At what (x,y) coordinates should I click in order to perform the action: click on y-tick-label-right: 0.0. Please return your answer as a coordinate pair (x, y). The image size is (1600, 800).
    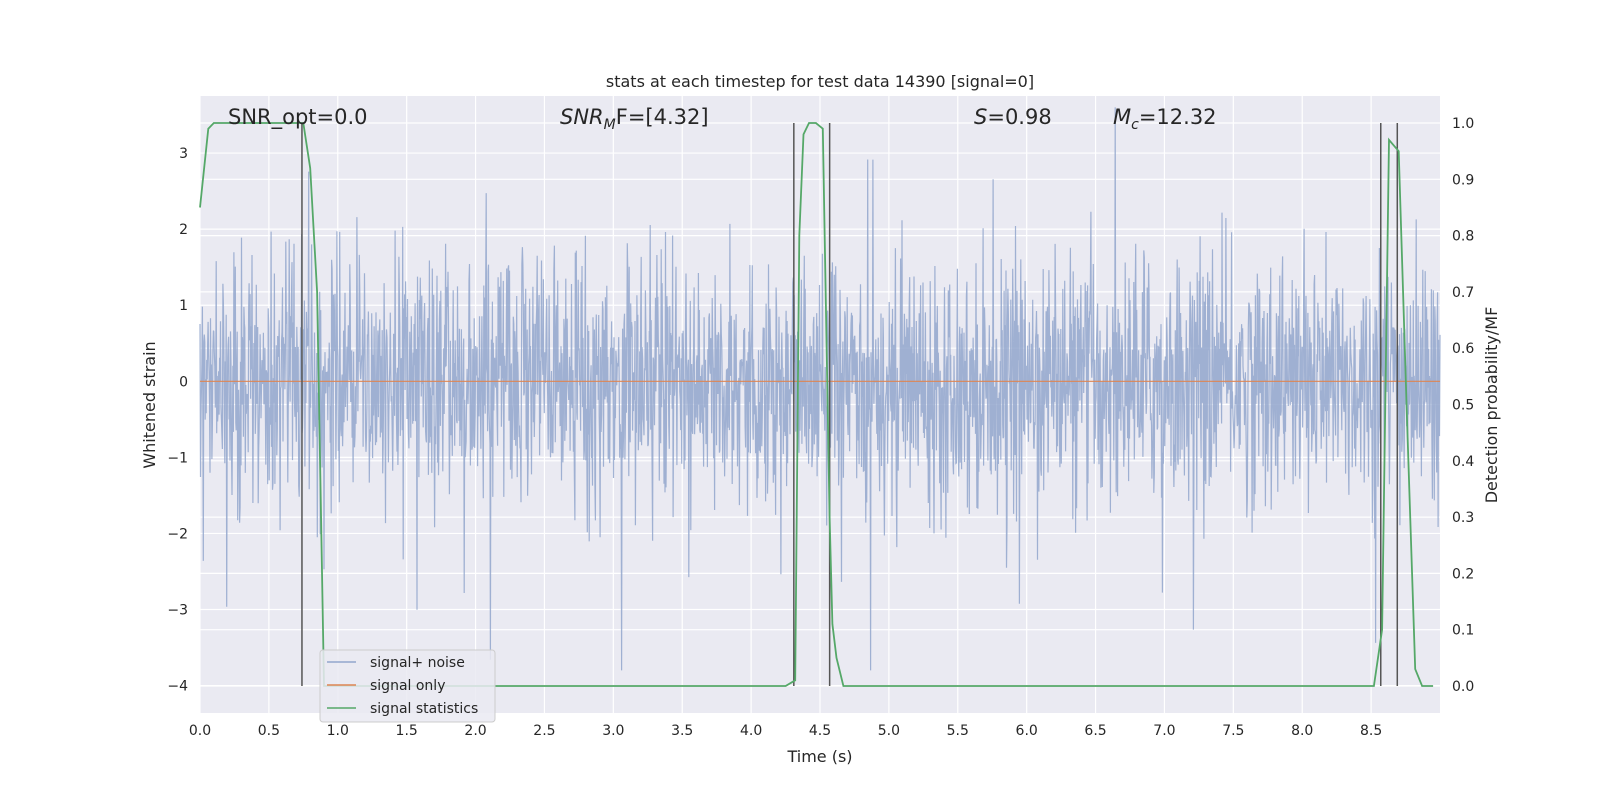
    Looking at the image, I should click on (1463, 687).